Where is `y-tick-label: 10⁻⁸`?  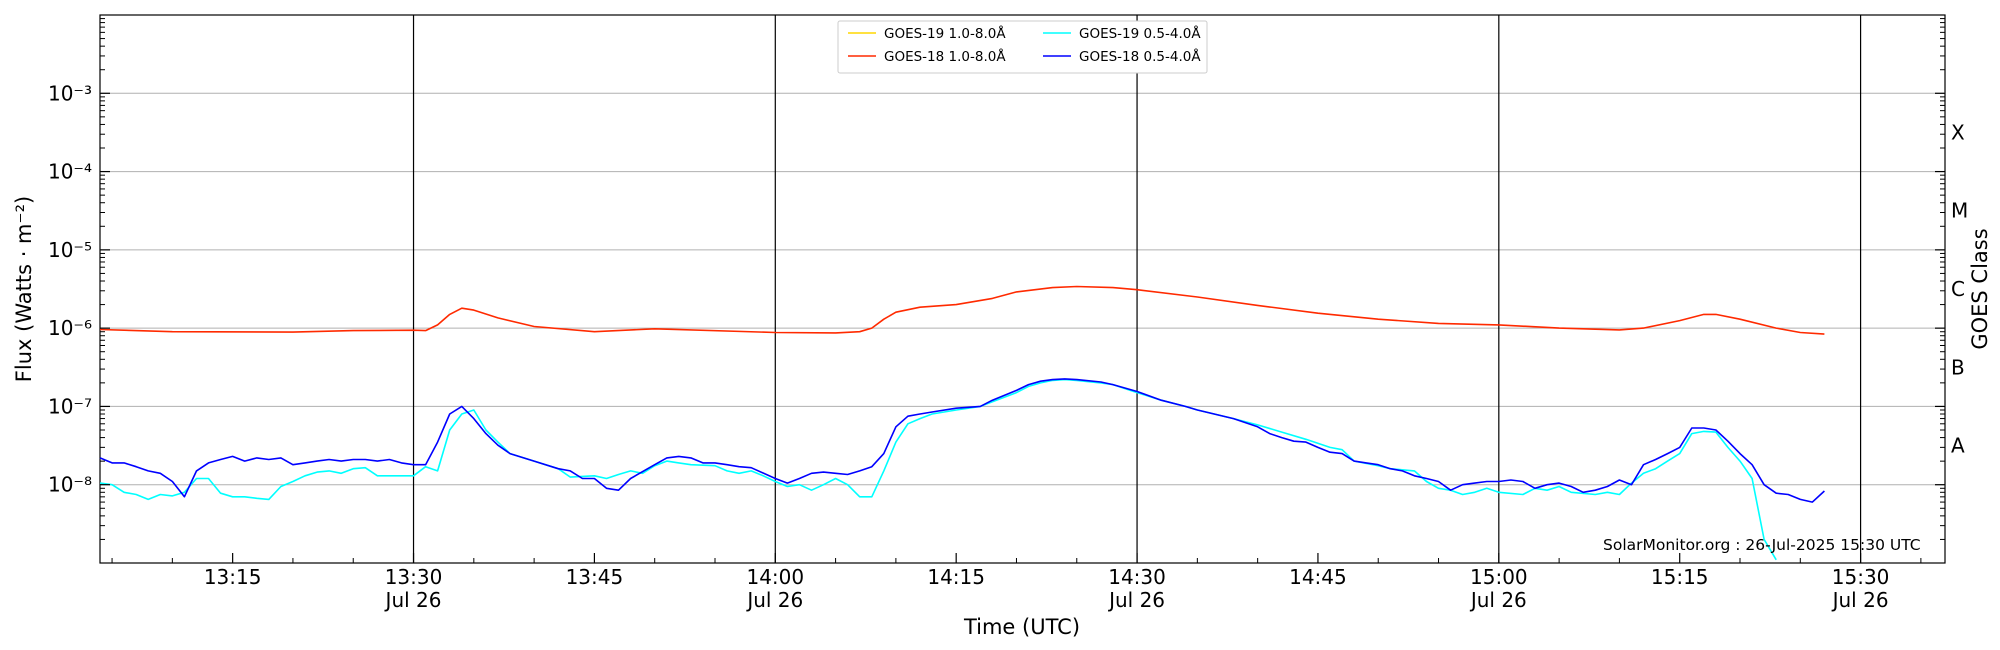 y-tick-label: 10⁻⁸ is located at coordinates (70, 485).